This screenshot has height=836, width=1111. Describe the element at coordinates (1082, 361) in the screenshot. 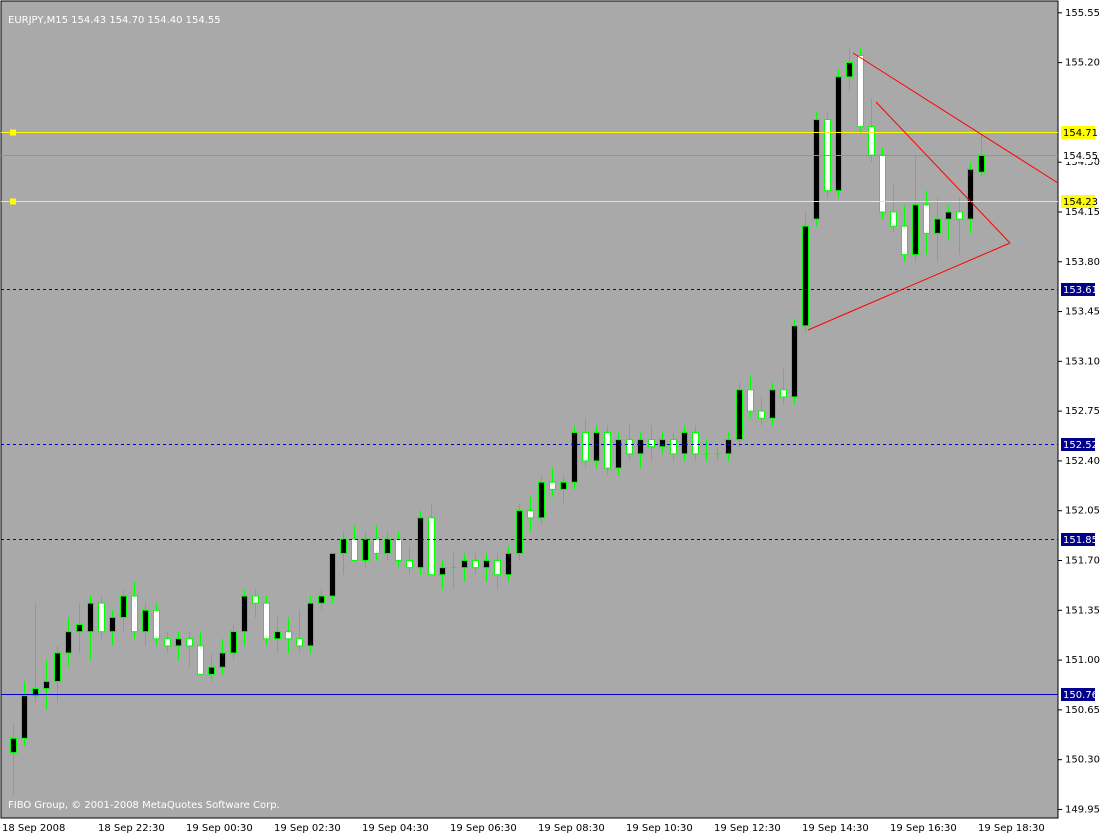

I see `y-tick-label: 153.10` at that location.